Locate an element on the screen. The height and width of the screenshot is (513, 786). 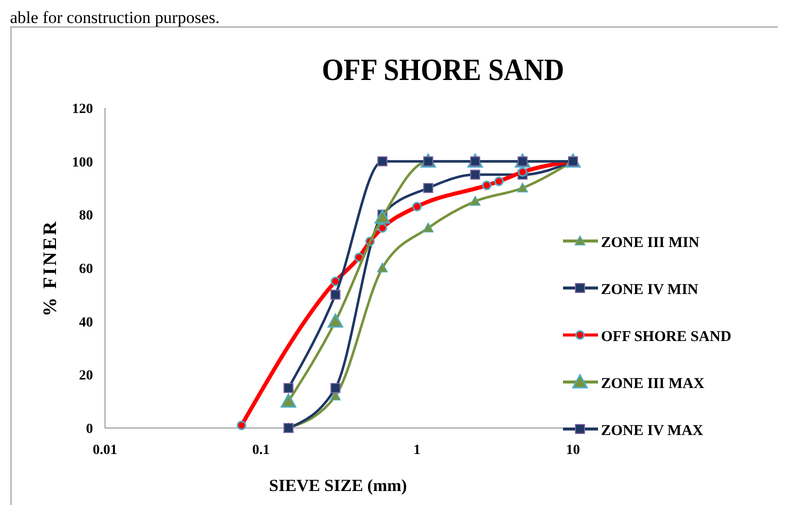
x-tick-label: 1 is located at coordinates (417, 450).